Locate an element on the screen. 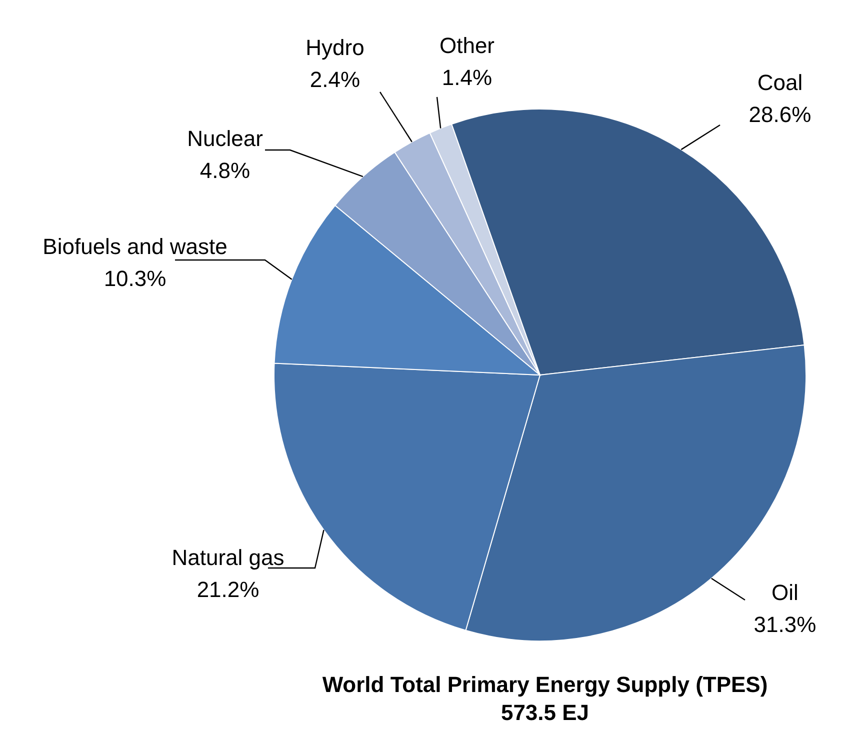 The image size is (843, 731). data-label: 4.8% is located at coordinates (225, 170).